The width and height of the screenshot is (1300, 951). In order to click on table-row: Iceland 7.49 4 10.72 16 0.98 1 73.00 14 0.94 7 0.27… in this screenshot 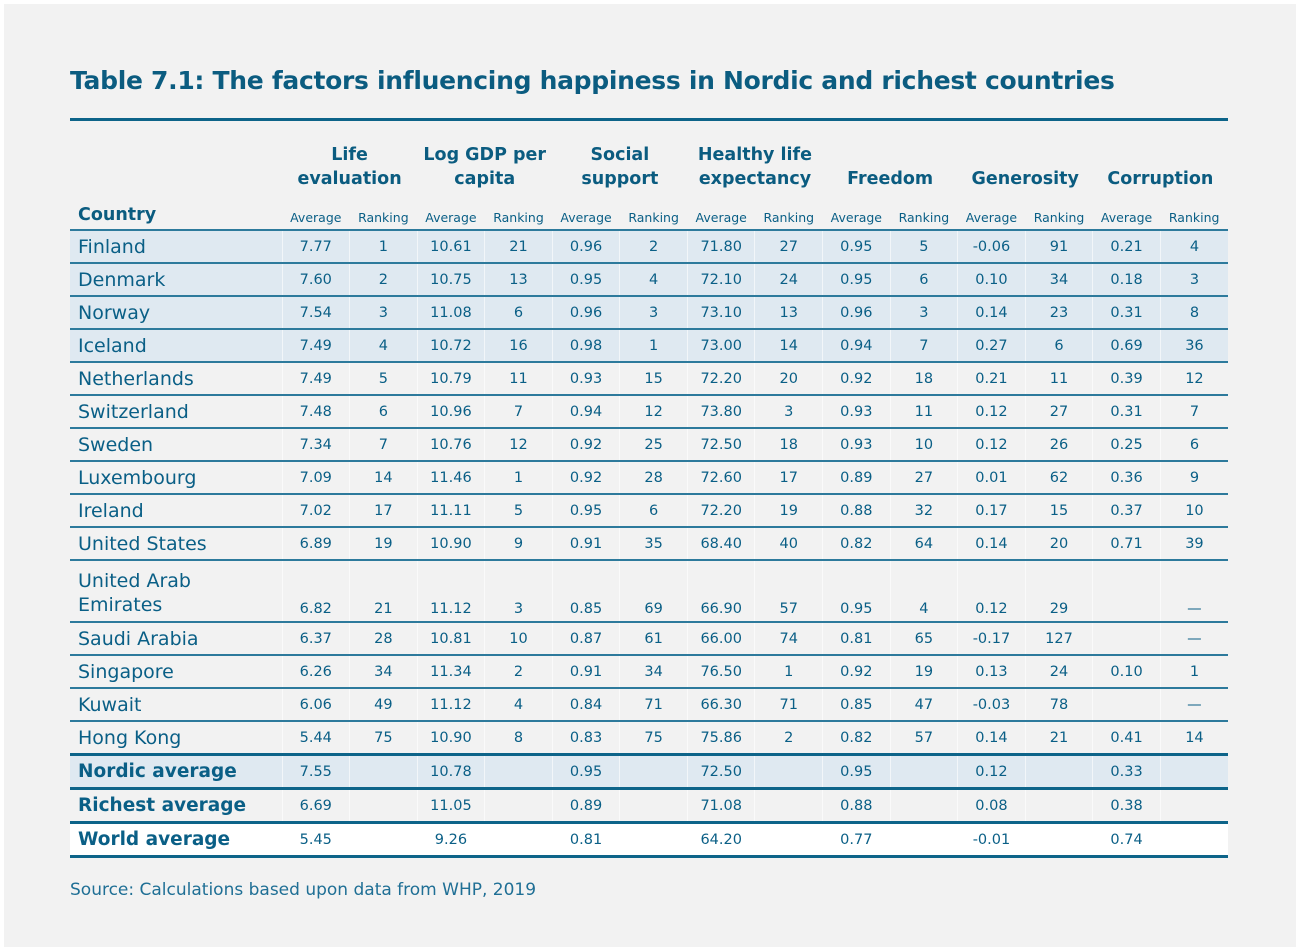, I will do `click(649, 346)`.